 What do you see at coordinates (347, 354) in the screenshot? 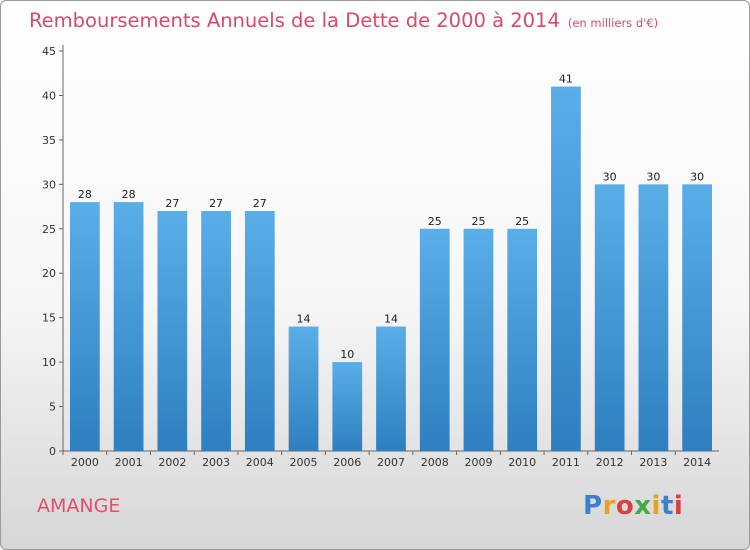
I see `bar-value-label: 10` at bounding box center [347, 354].